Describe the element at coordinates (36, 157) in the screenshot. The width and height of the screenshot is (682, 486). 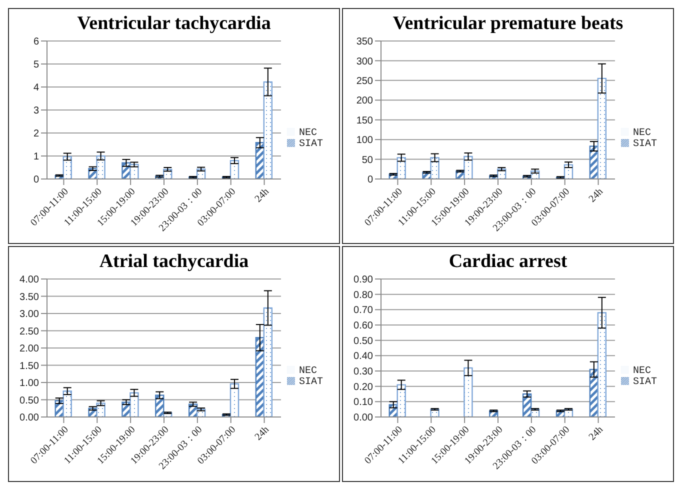
I see `y-tick-label: 1` at that location.